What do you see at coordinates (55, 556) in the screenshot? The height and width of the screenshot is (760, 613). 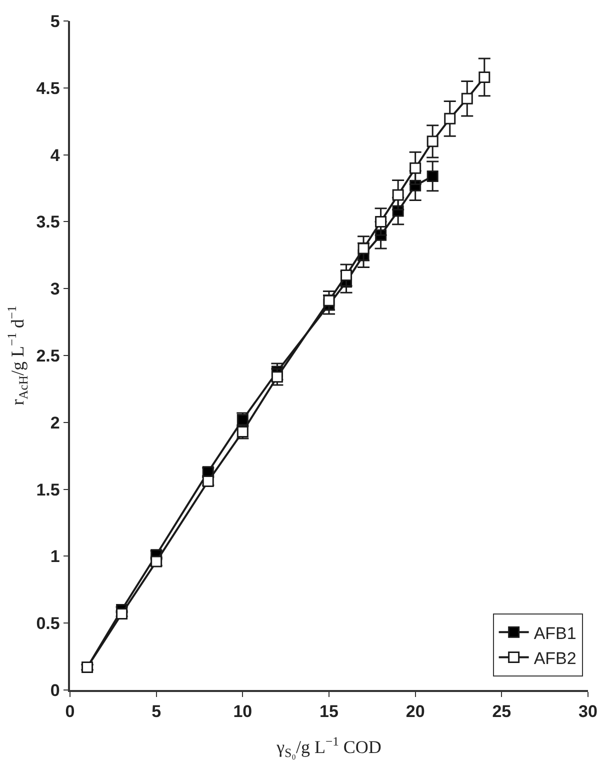 I see `y-tick-label: 1` at bounding box center [55, 556].